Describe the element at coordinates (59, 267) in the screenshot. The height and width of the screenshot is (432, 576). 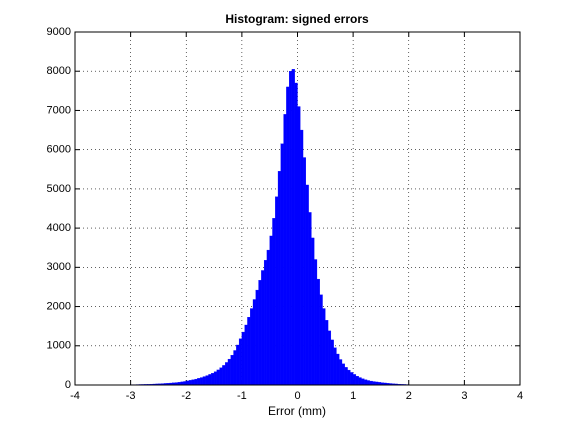
I see `y-tick-label: 3000` at that location.